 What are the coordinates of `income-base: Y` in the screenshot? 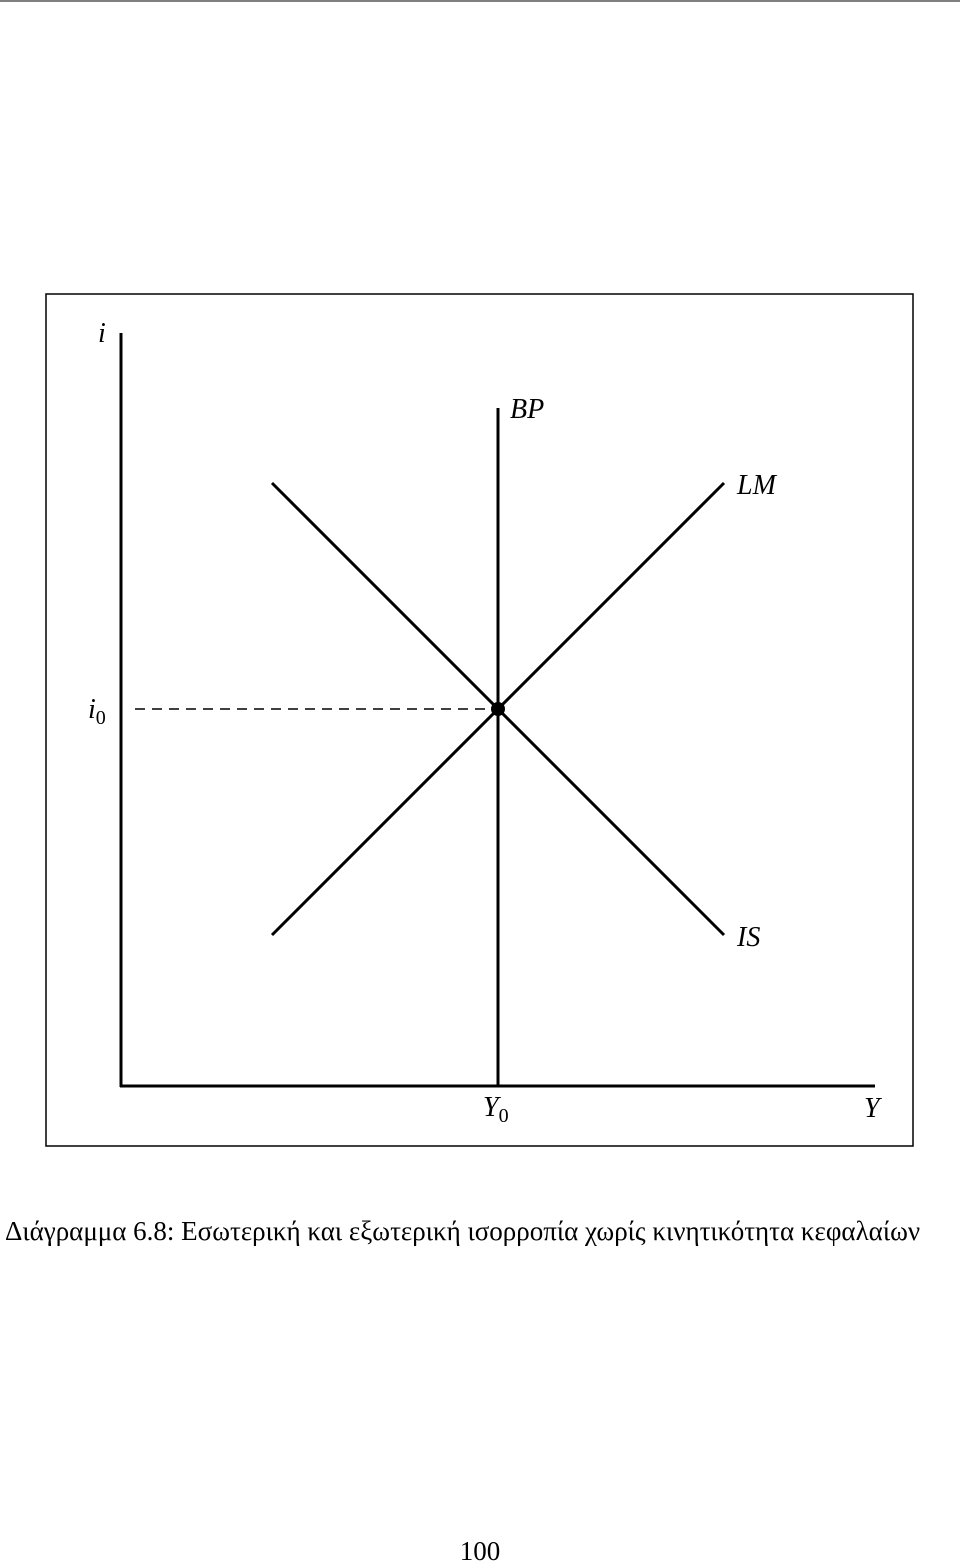 It's located at (492, 1107).